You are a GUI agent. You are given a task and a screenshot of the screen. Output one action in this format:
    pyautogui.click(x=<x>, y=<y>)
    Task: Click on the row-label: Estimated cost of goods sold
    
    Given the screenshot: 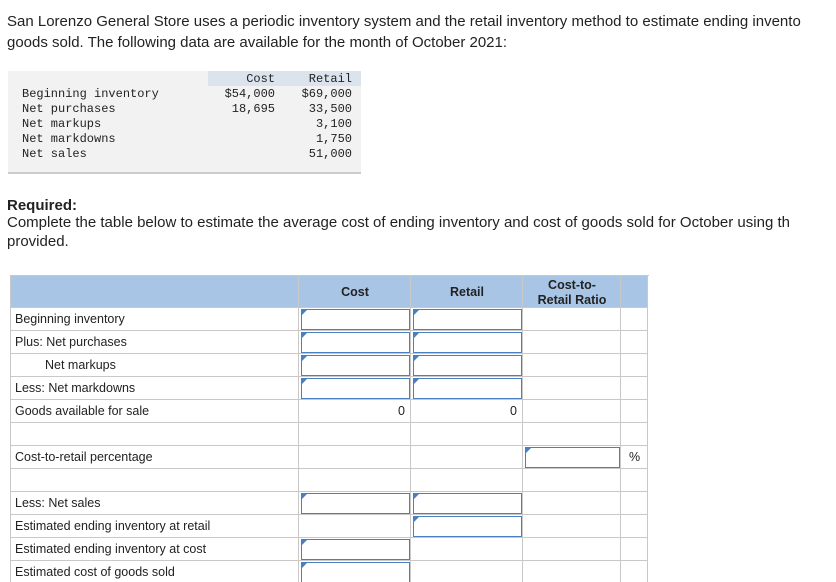 What is the action you would take?
    pyautogui.click(x=95, y=572)
    